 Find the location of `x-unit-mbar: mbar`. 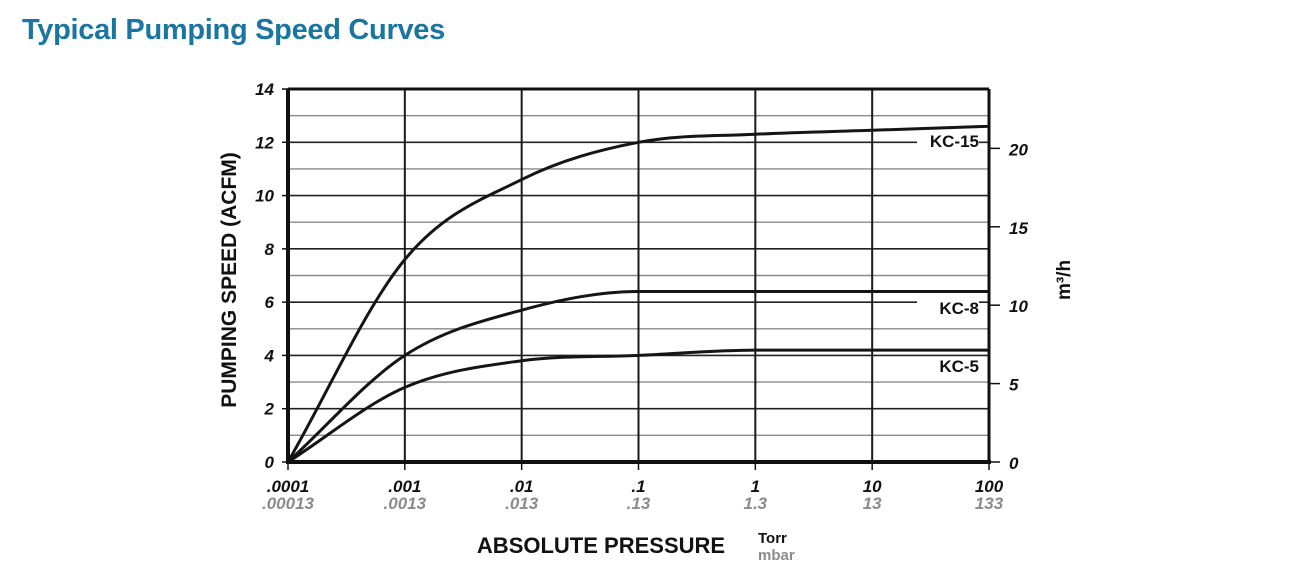

x-unit-mbar: mbar is located at coordinates (776, 555).